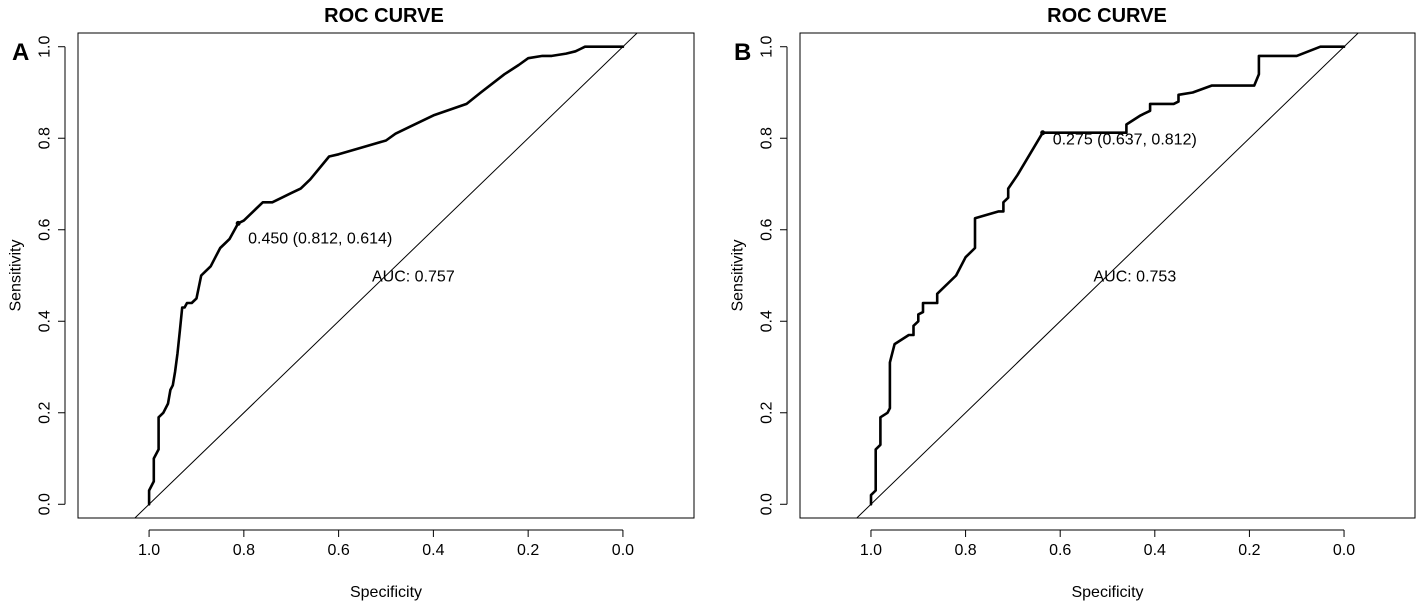 The image size is (1417, 607). I want to click on panel-label: B, so click(742, 52).